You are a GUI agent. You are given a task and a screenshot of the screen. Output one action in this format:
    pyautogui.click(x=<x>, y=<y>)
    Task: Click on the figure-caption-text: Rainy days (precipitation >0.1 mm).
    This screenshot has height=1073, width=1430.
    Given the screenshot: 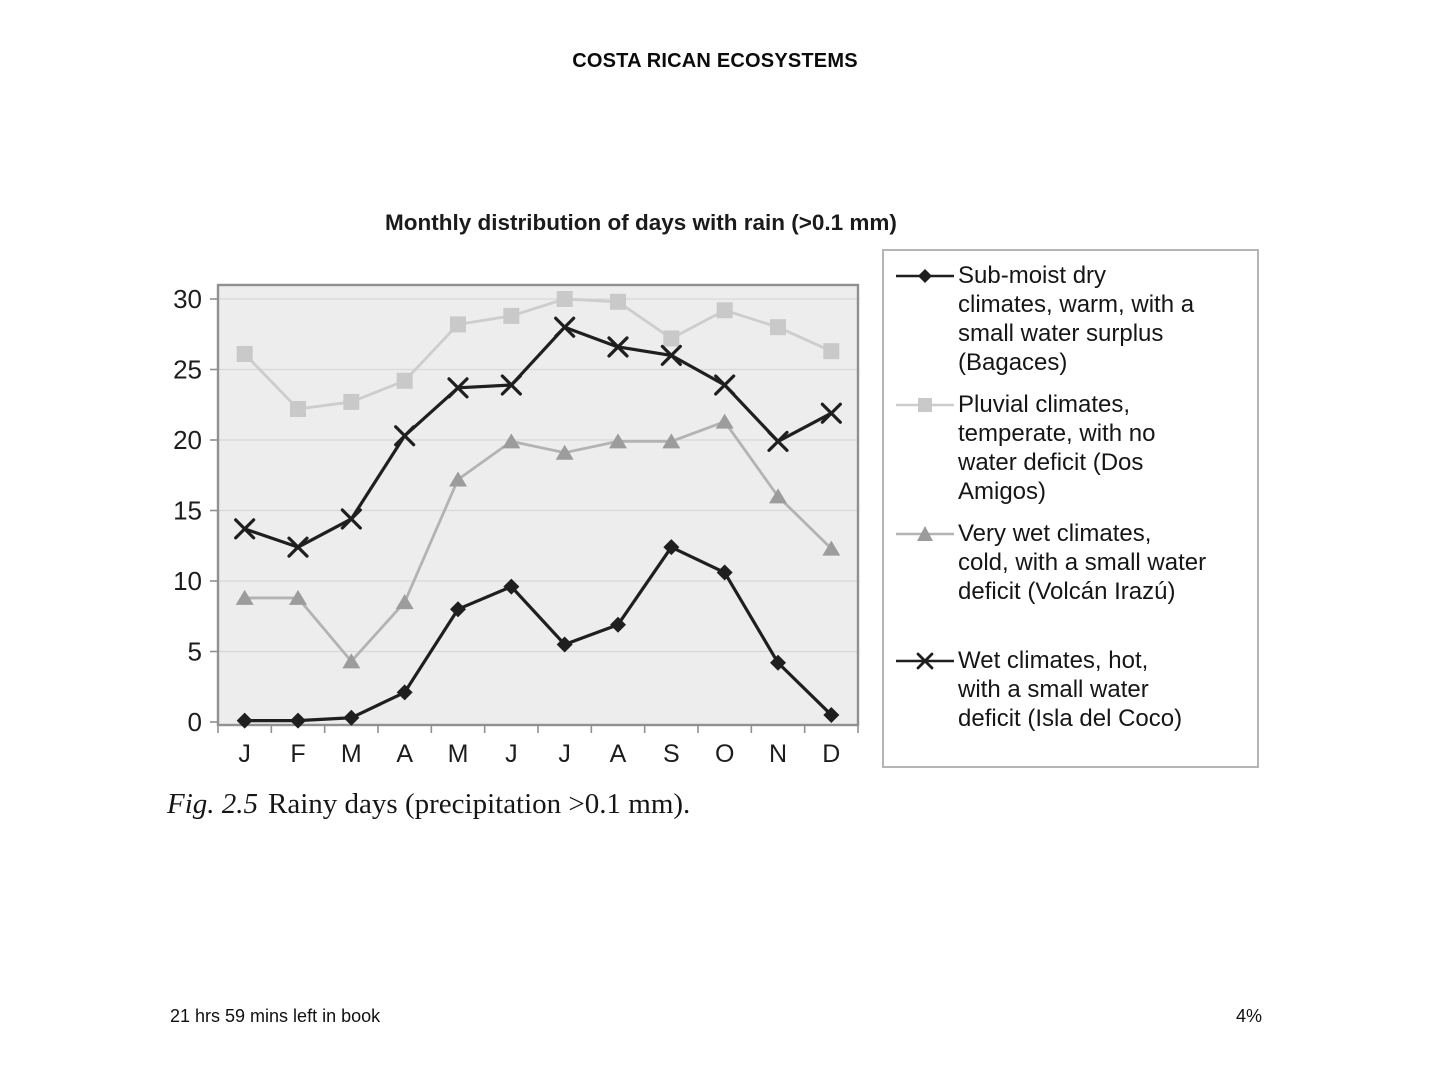 What is the action you would take?
    pyautogui.click(x=479, y=804)
    